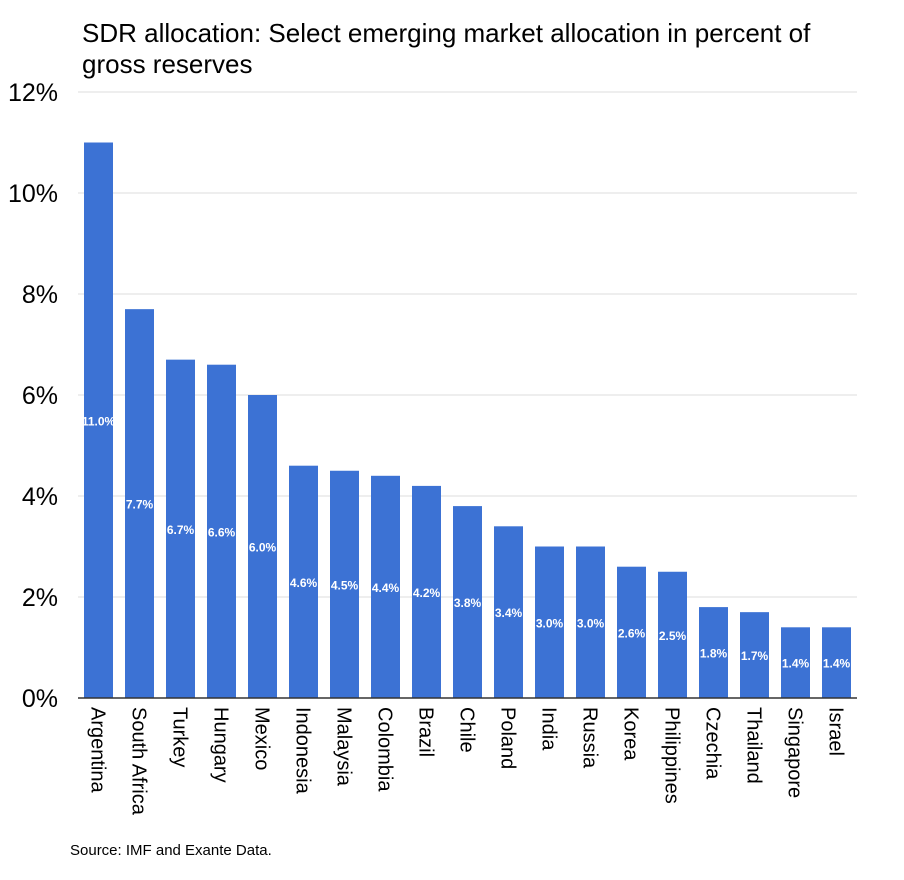 The height and width of the screenshot is (880, 904). What do you see at coordinates (549, 729) in the screenshot?
I see `x-tick-label: India` at bounding box center [549, 729].